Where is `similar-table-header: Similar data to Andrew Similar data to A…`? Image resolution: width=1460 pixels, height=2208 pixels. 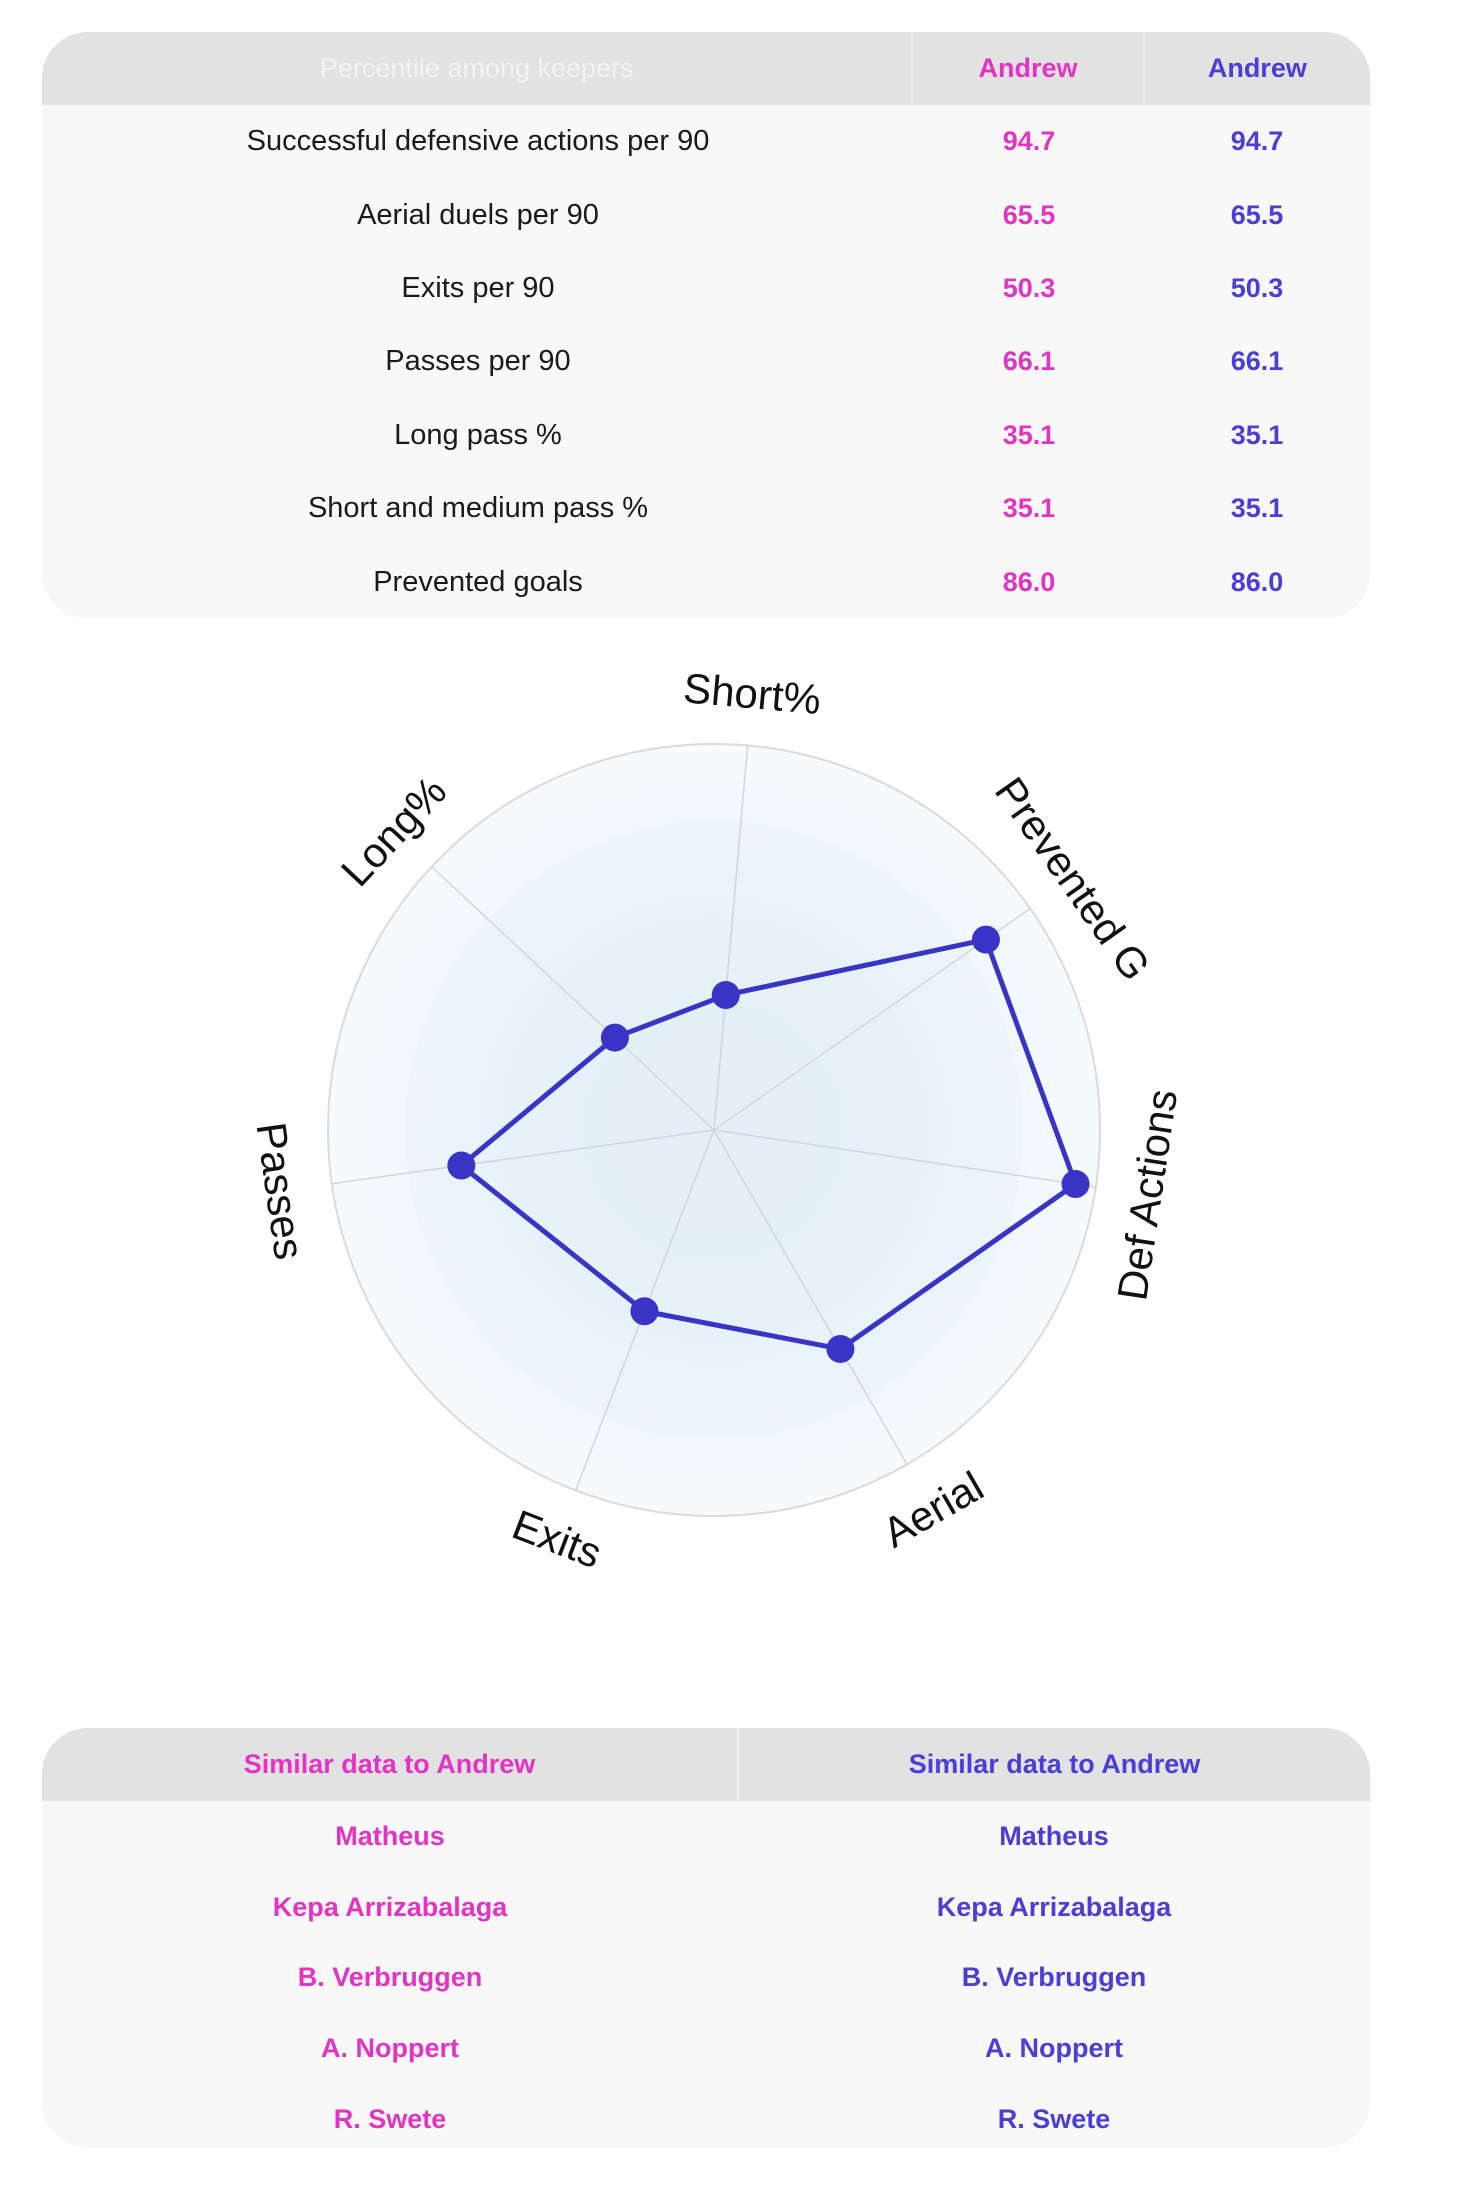
similar-table-header: Similar data to Andrew Similar data to A… is located at coordinates (706, 1764).